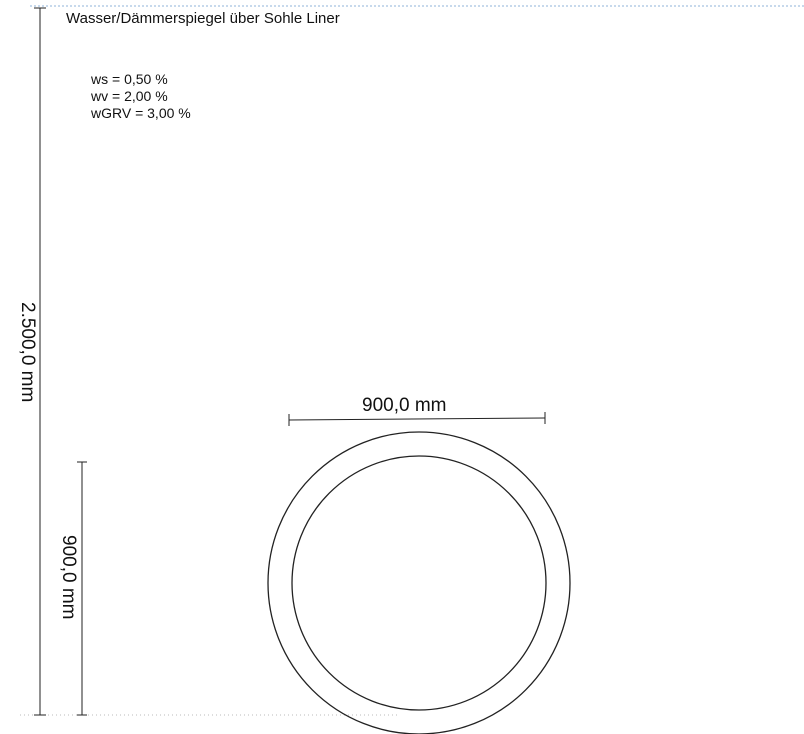 Image resolution: width=804 pixels, height=734 pixels. Describe the element at coordinates (129, 96) in the screenshot. I see `parameter-wv: wv = 2,00 %` at that location.